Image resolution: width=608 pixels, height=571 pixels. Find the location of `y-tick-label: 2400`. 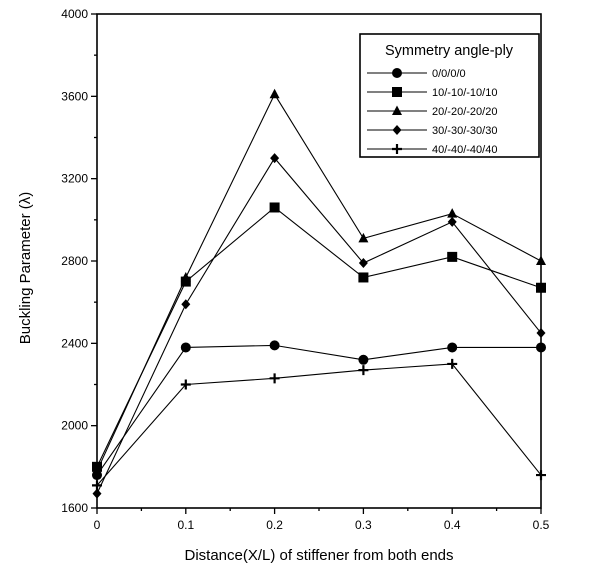

y-tick-label: 2400 is located at coordinates (74, 343).